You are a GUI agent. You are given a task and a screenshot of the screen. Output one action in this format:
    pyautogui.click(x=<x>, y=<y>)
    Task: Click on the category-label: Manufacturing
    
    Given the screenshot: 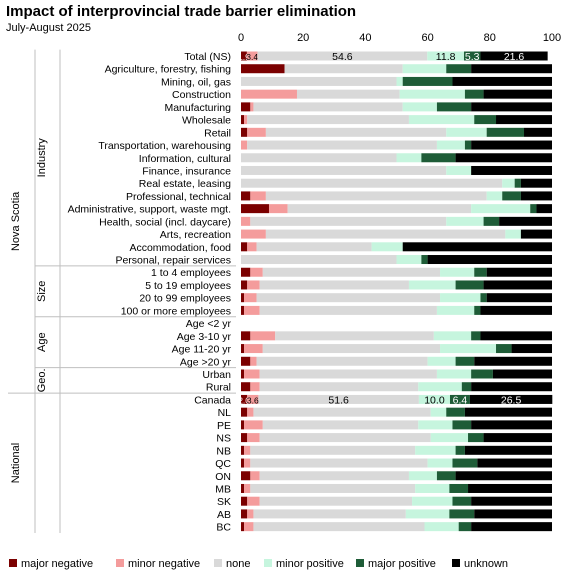 What is the action you would take?
    pyautogui.click(x=197, y=108)
    